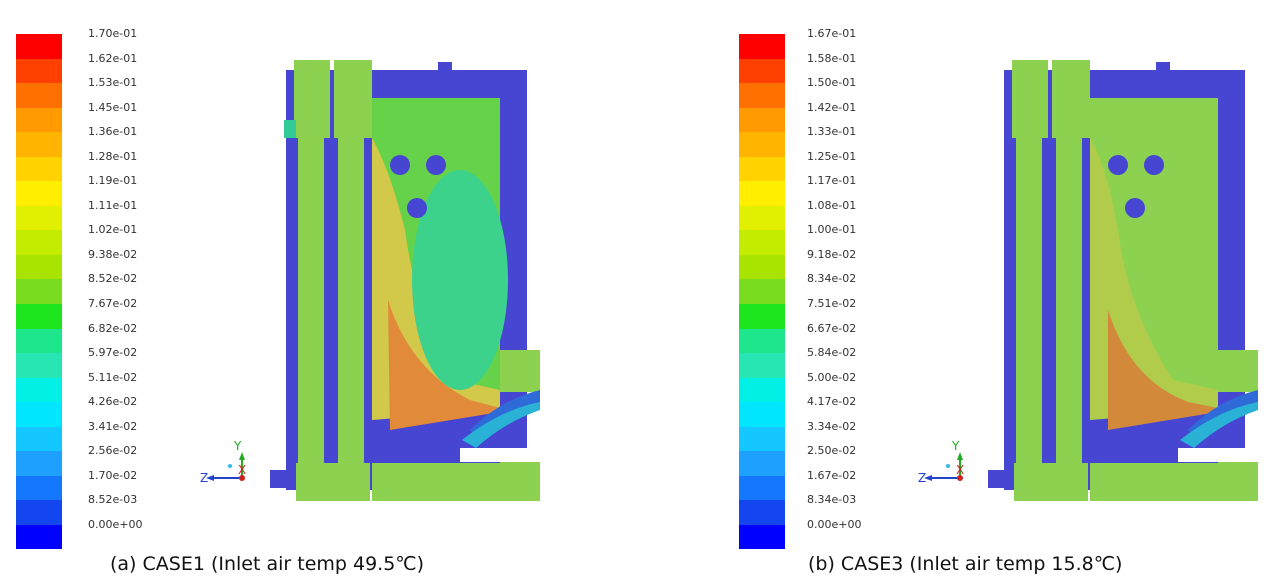 This screenshot has height=585, width=1282. I want to click on colorbar-tick-label: 1.11e-01, so click(113, 205).